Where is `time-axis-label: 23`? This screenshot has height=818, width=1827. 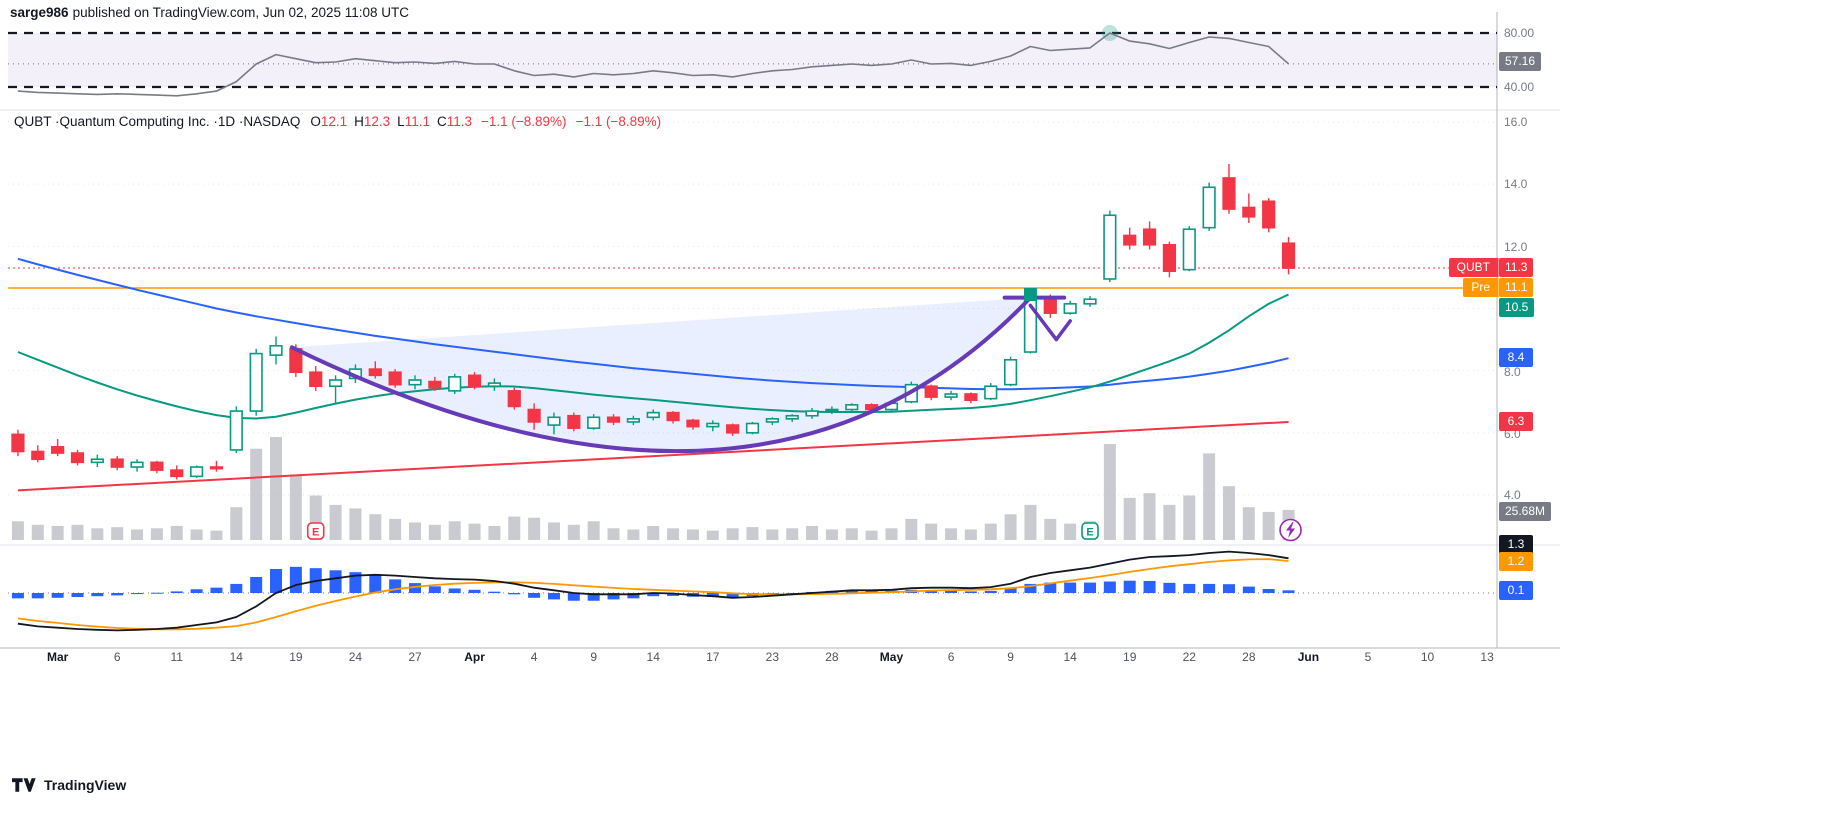
time-axis-label: 23 is located at coordinates (773, 657).